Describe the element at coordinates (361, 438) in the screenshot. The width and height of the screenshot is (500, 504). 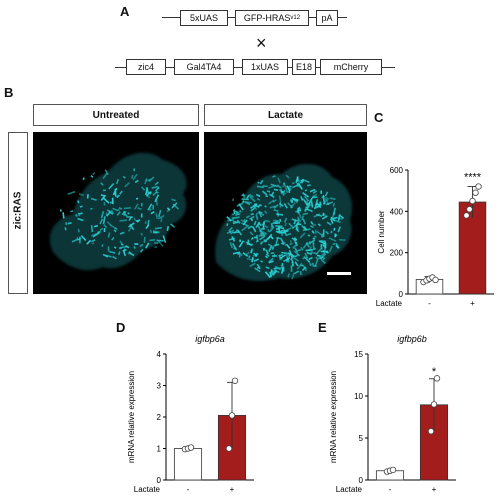
I see `y-tick-label: 5` at that location.